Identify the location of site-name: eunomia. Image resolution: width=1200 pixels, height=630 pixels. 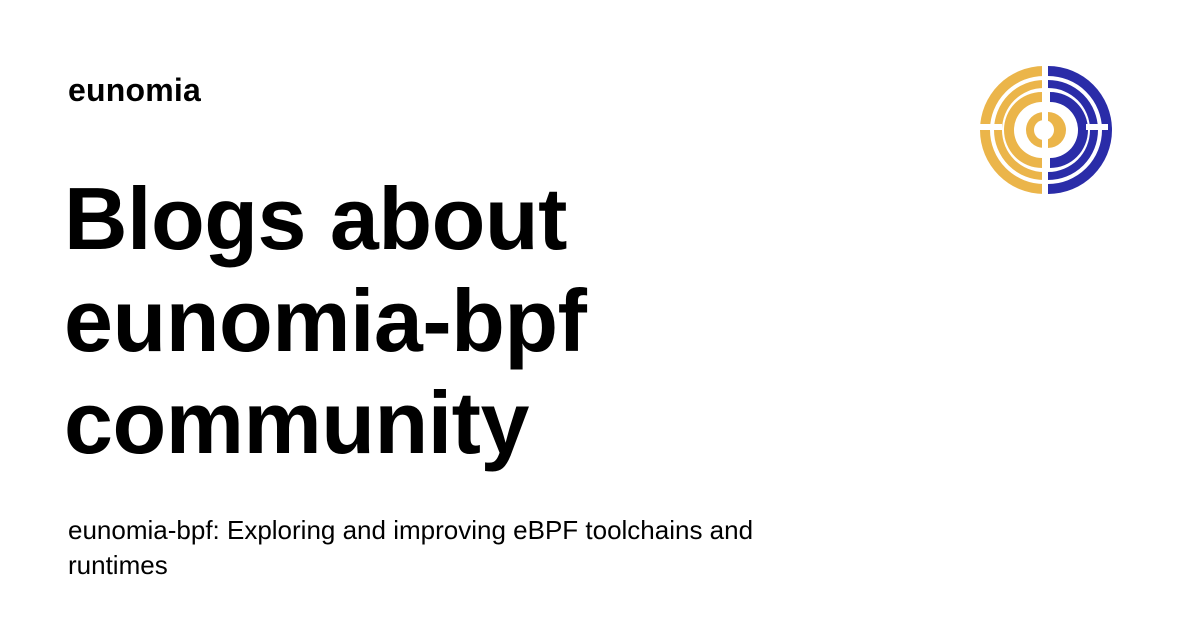
(134, 90).